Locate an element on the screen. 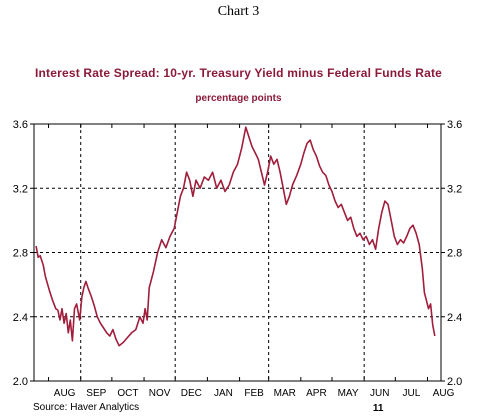 Image resolution: width=477 pixels, height=418 pixels. y-tick-label-left: 2.0 is located at coordinates (20, 382).